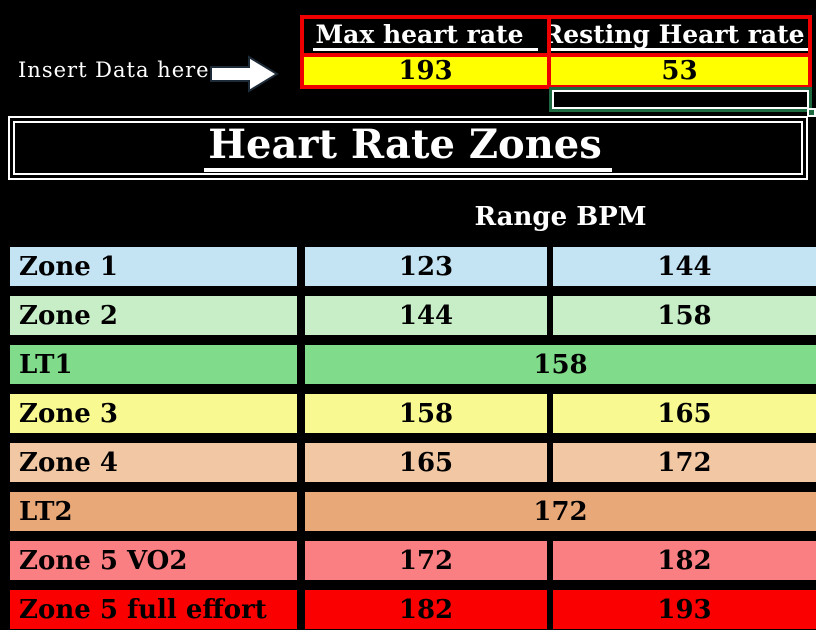 The width and height of the screenshot is (816, 630). I want to click on range-value: 172, so click(560, 511).